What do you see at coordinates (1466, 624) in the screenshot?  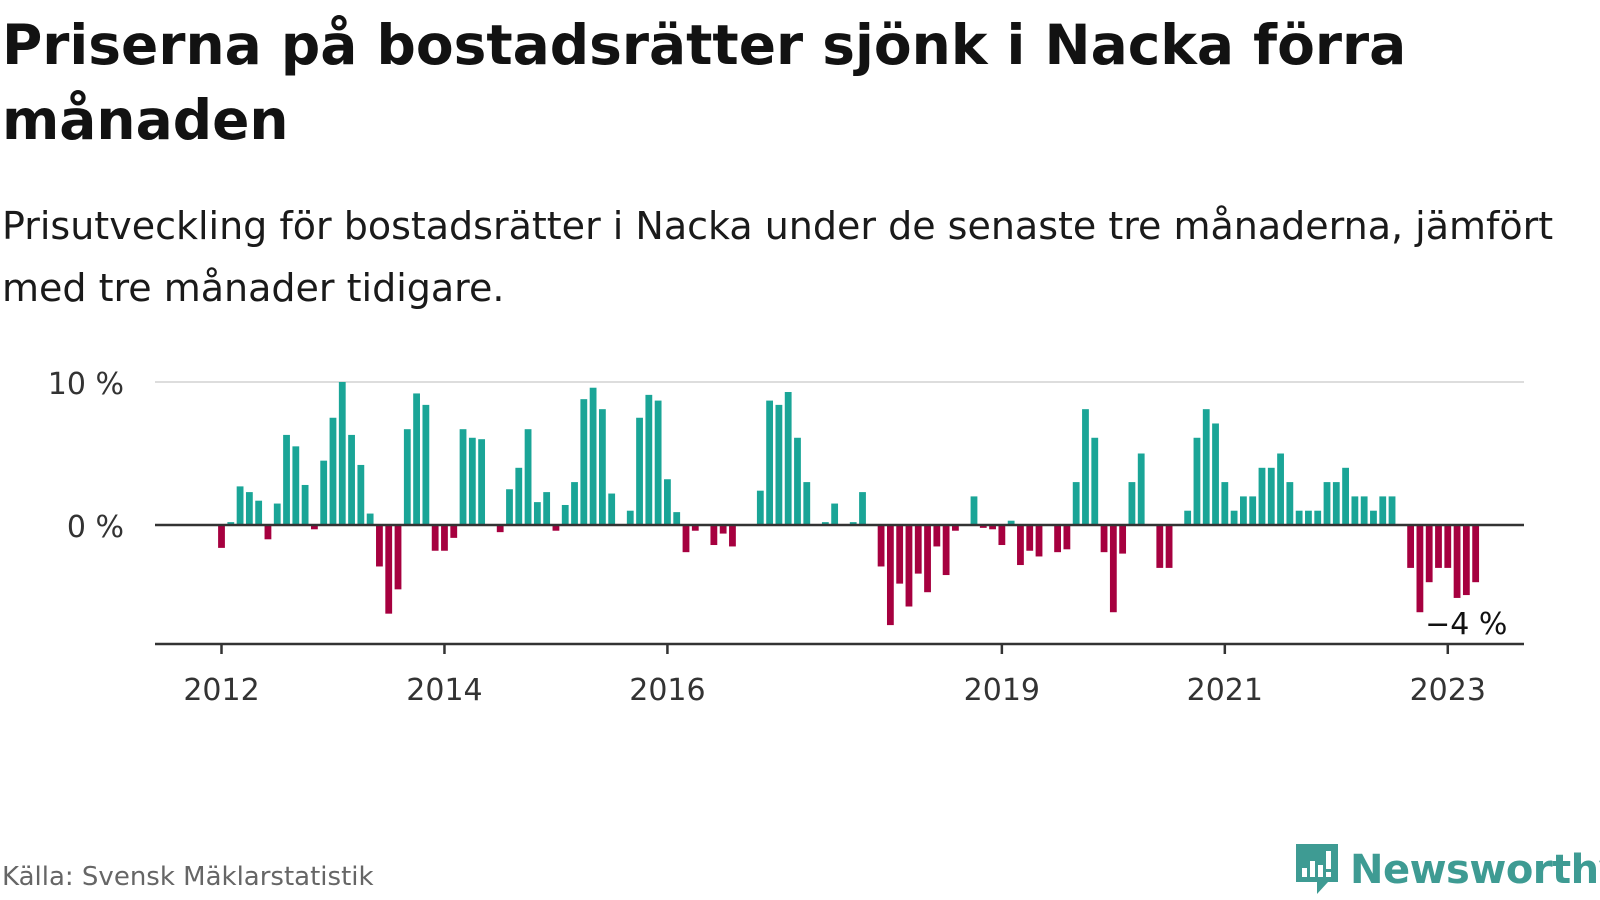 I see `latest-value-label: −4 %` at bounding box center [1466, 624].